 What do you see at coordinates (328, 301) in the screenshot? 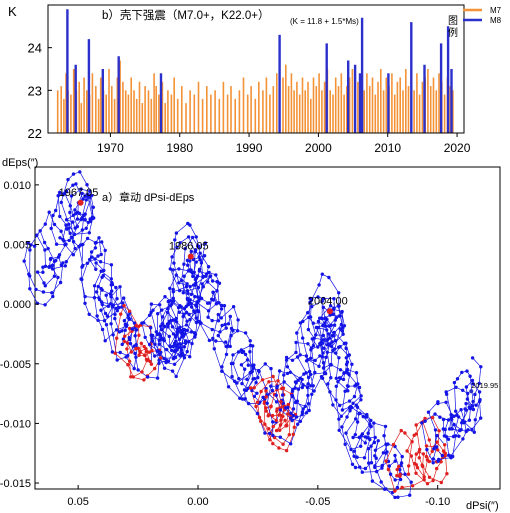
I see `annotation-label: 2004.00` at bounding box center [328, 301].